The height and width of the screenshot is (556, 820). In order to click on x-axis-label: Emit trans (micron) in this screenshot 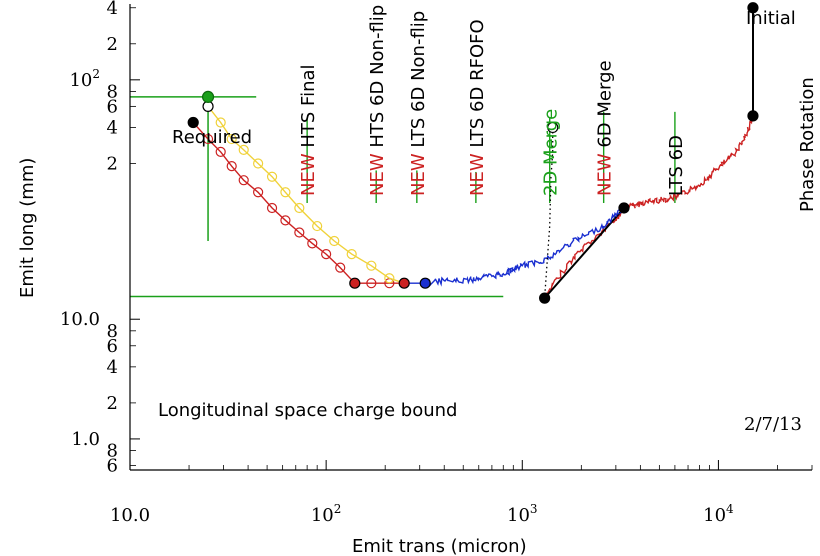, I will do `click(439, 546)`.